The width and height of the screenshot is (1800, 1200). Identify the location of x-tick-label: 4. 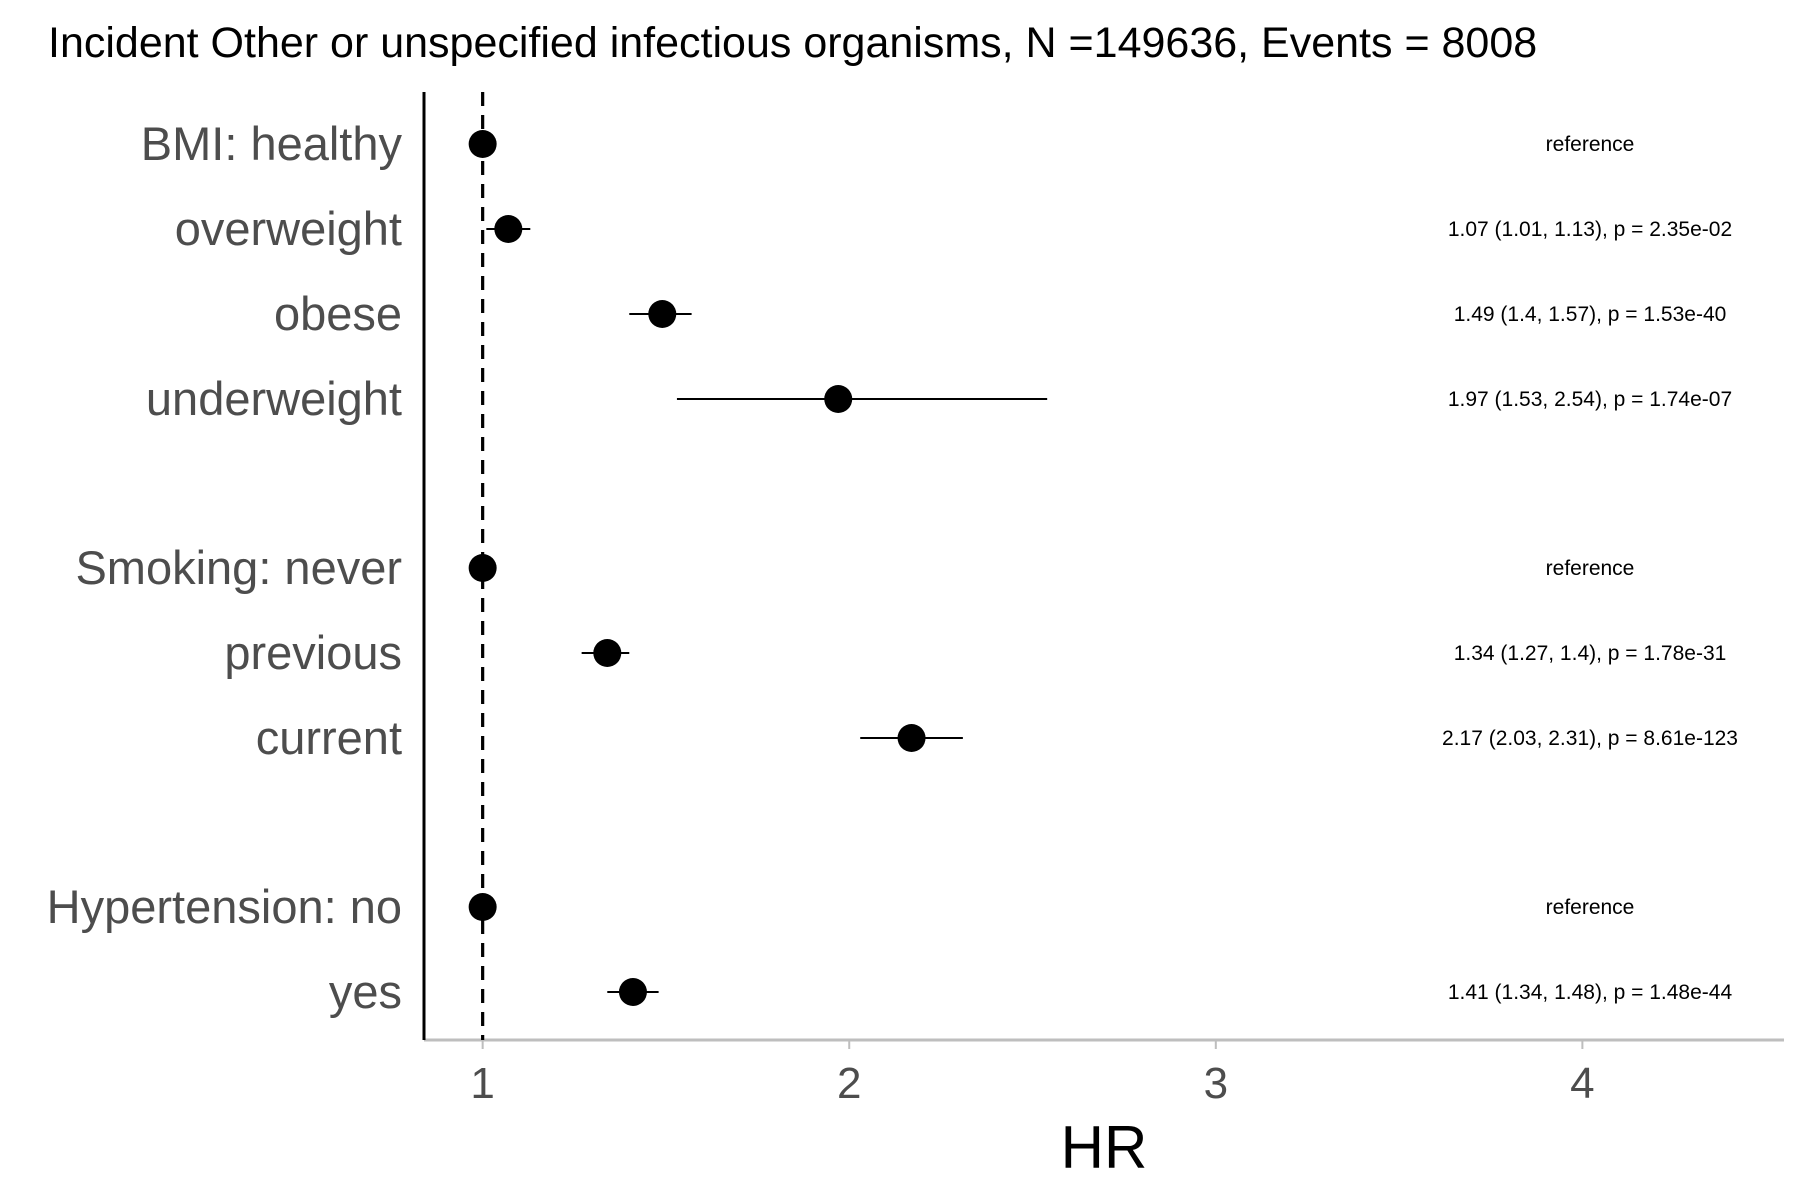
(1582, 1083).